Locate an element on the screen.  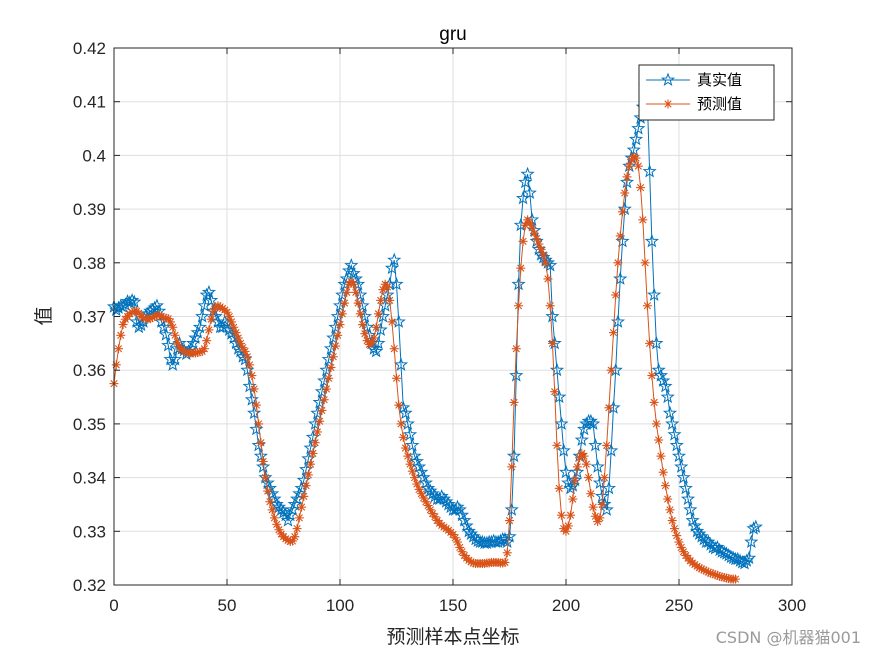
x-tick-label: 100 is located at coordinates (340, 605).